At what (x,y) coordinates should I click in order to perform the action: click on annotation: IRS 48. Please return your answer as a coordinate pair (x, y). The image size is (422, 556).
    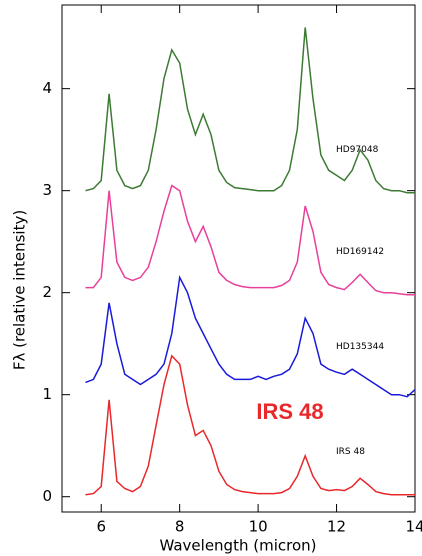
    Looking at the image, I should click on (289, 411).